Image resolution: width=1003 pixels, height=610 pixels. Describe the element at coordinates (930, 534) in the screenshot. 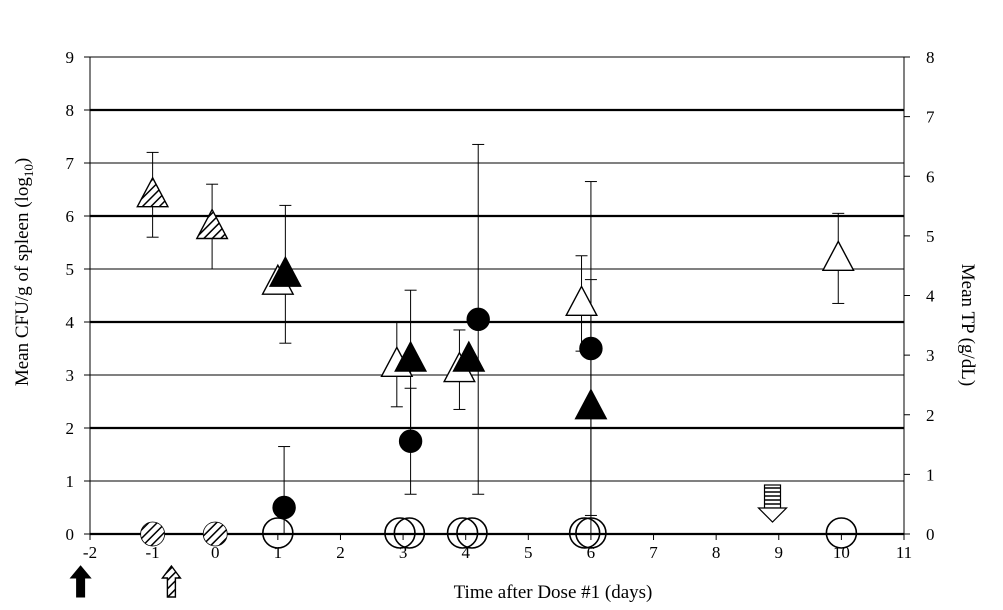

I see `y-right-tick-label: 0` at that location.